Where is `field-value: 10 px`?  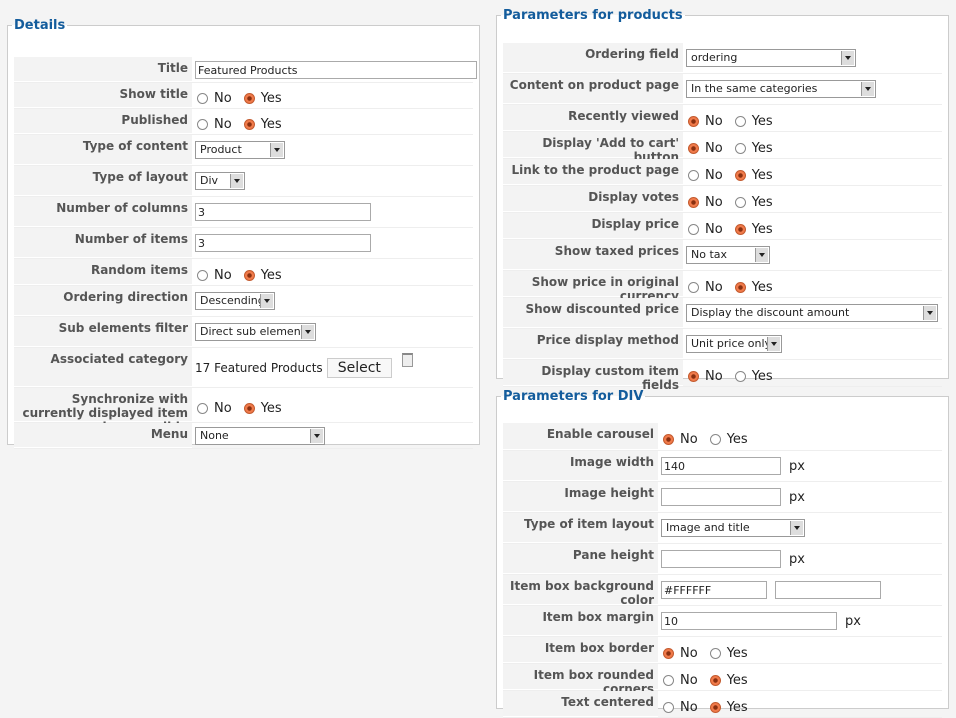
field-value: 10 px is located at coordinates (759, 621).